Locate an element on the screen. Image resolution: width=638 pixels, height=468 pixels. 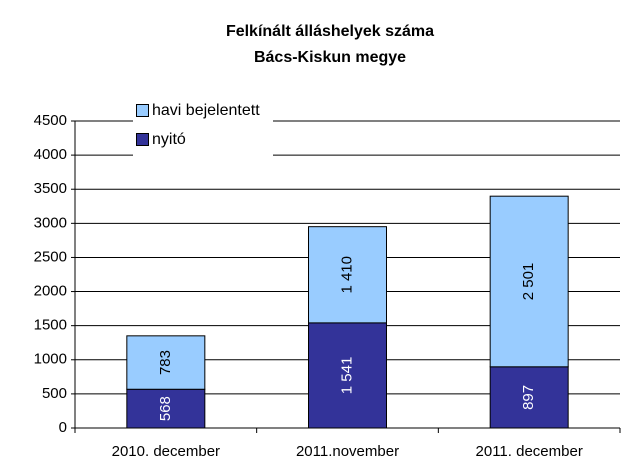
y-tick-label: 4000 is located at coordinates (50, 154).